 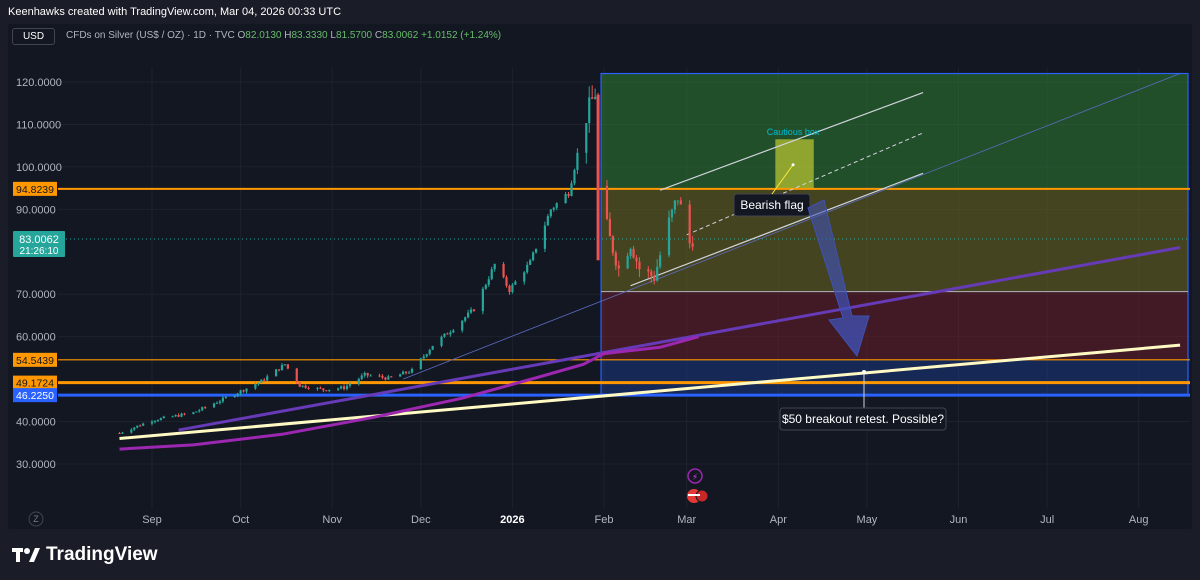 I want to click on time-tick-label: Aug, so click(x=1139, y=520).